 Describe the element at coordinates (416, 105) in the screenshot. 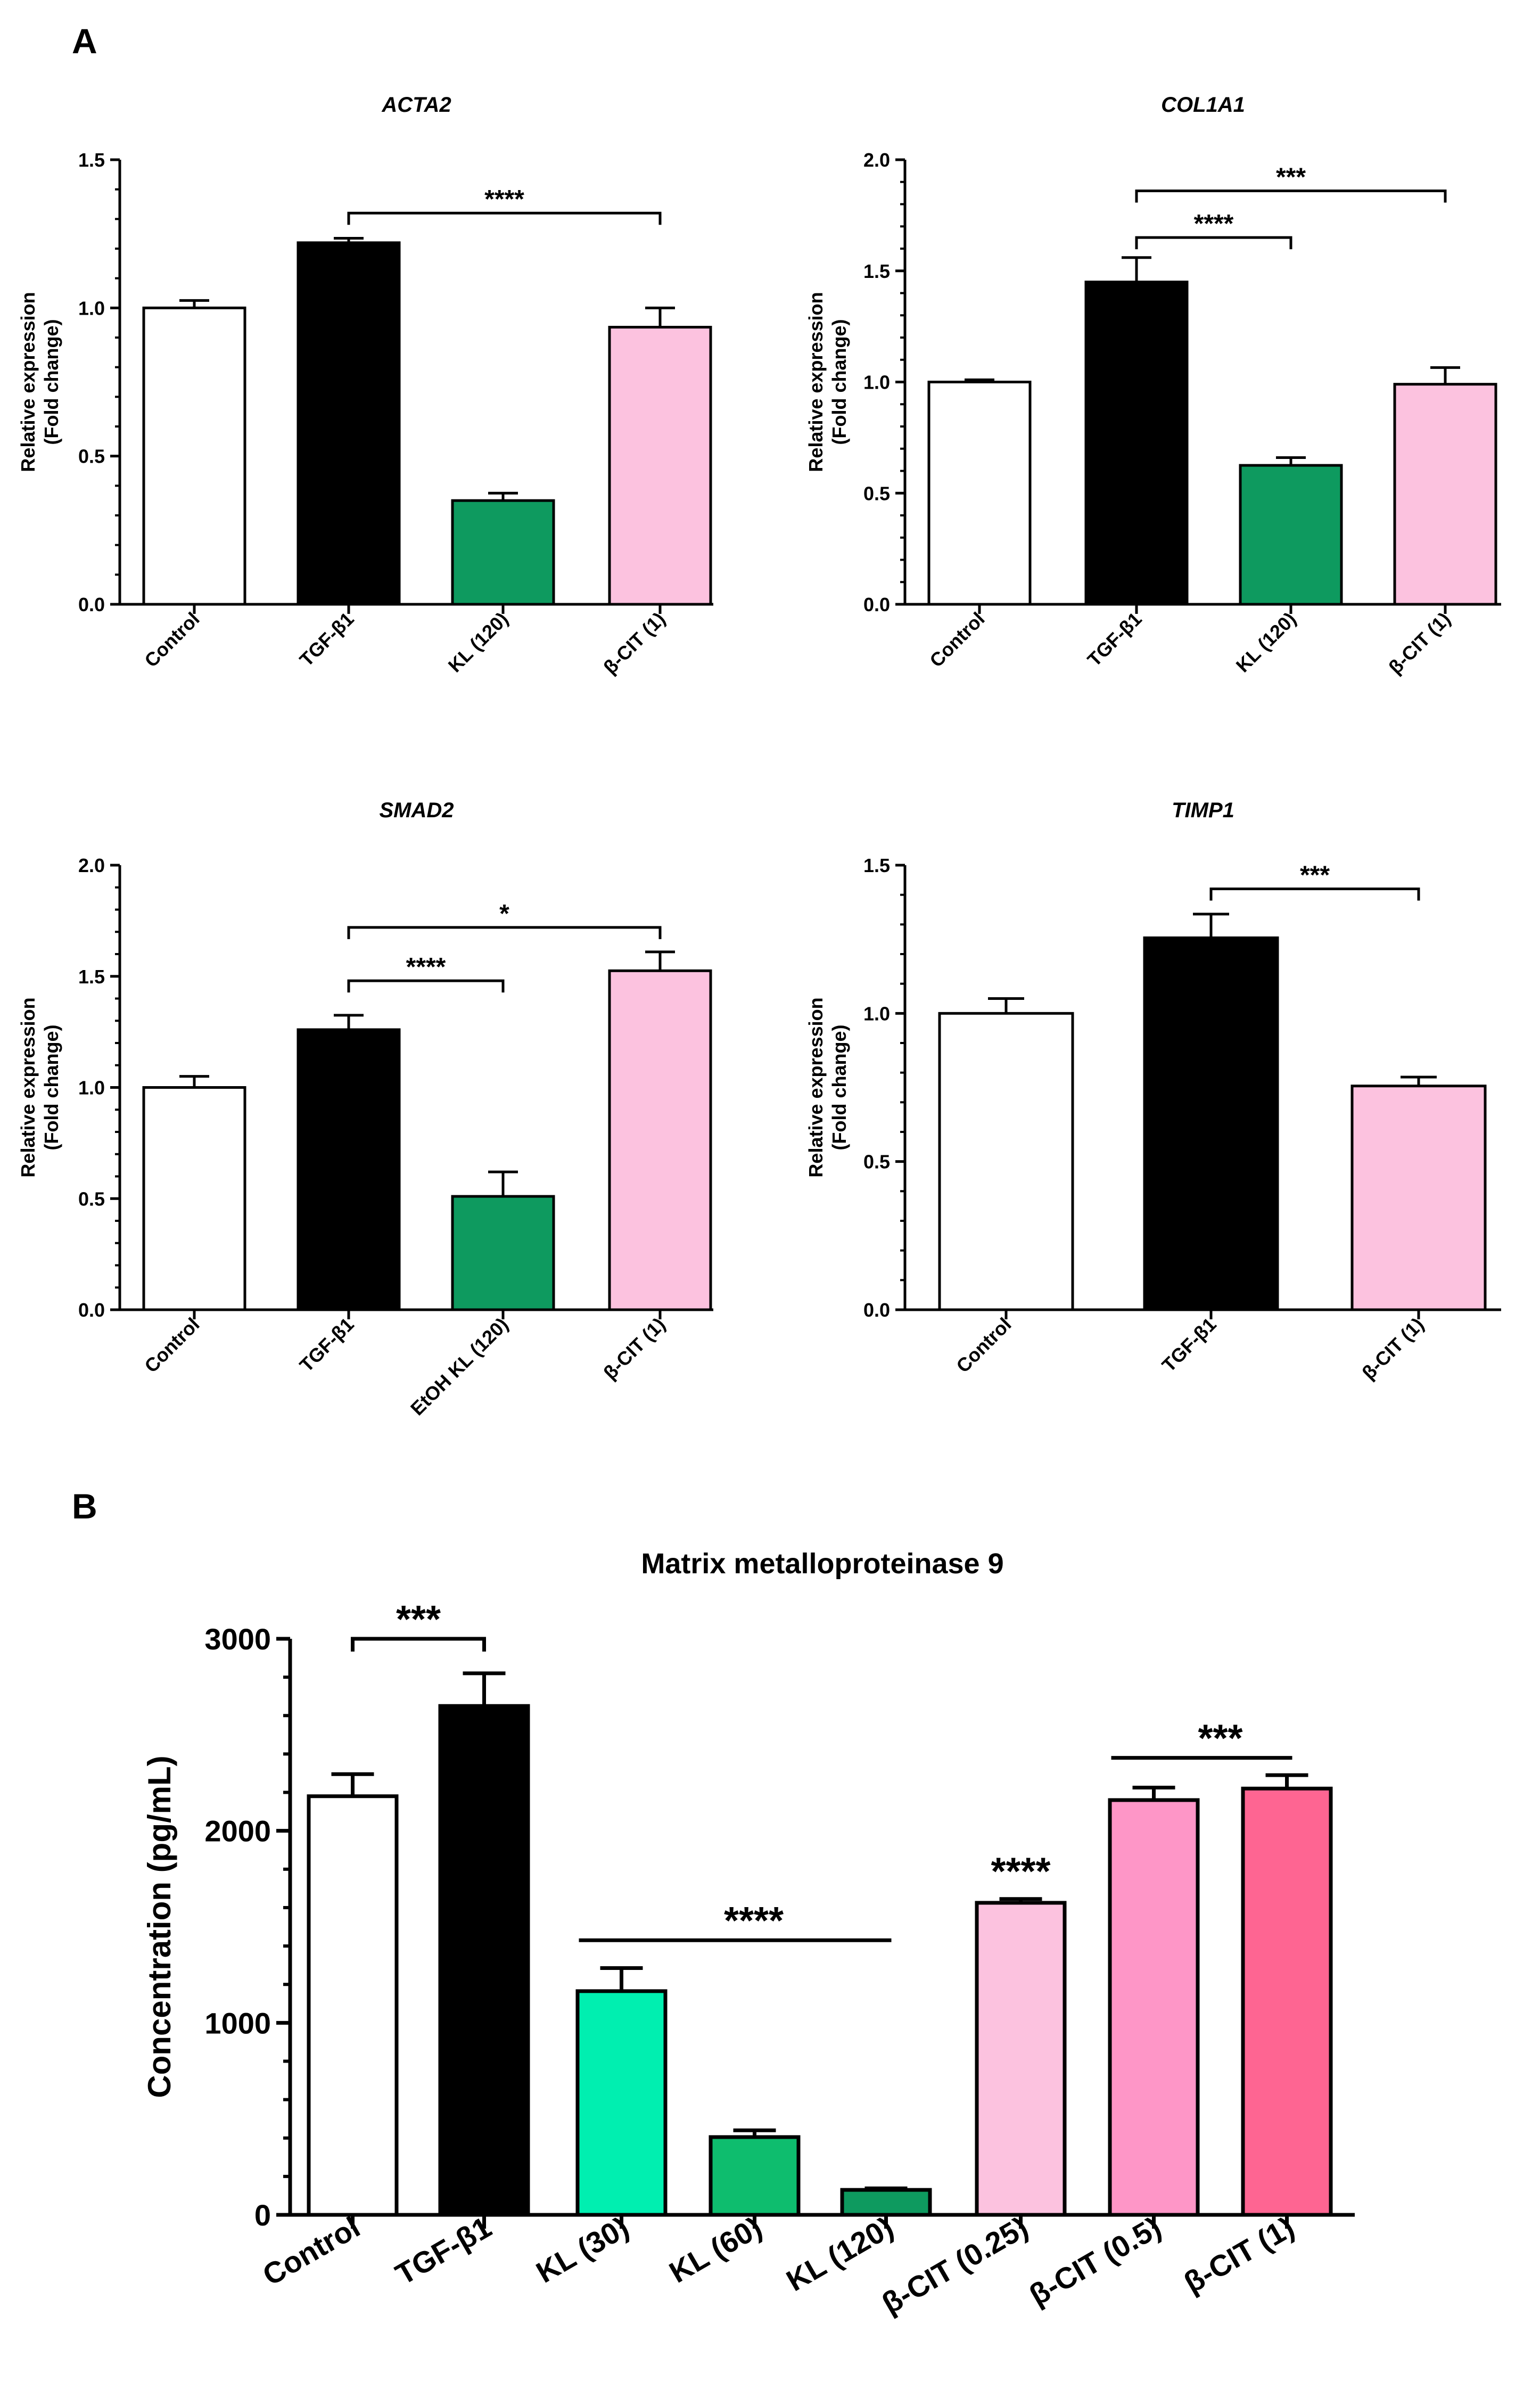

I see `chart-title: ACTA2` at that location.